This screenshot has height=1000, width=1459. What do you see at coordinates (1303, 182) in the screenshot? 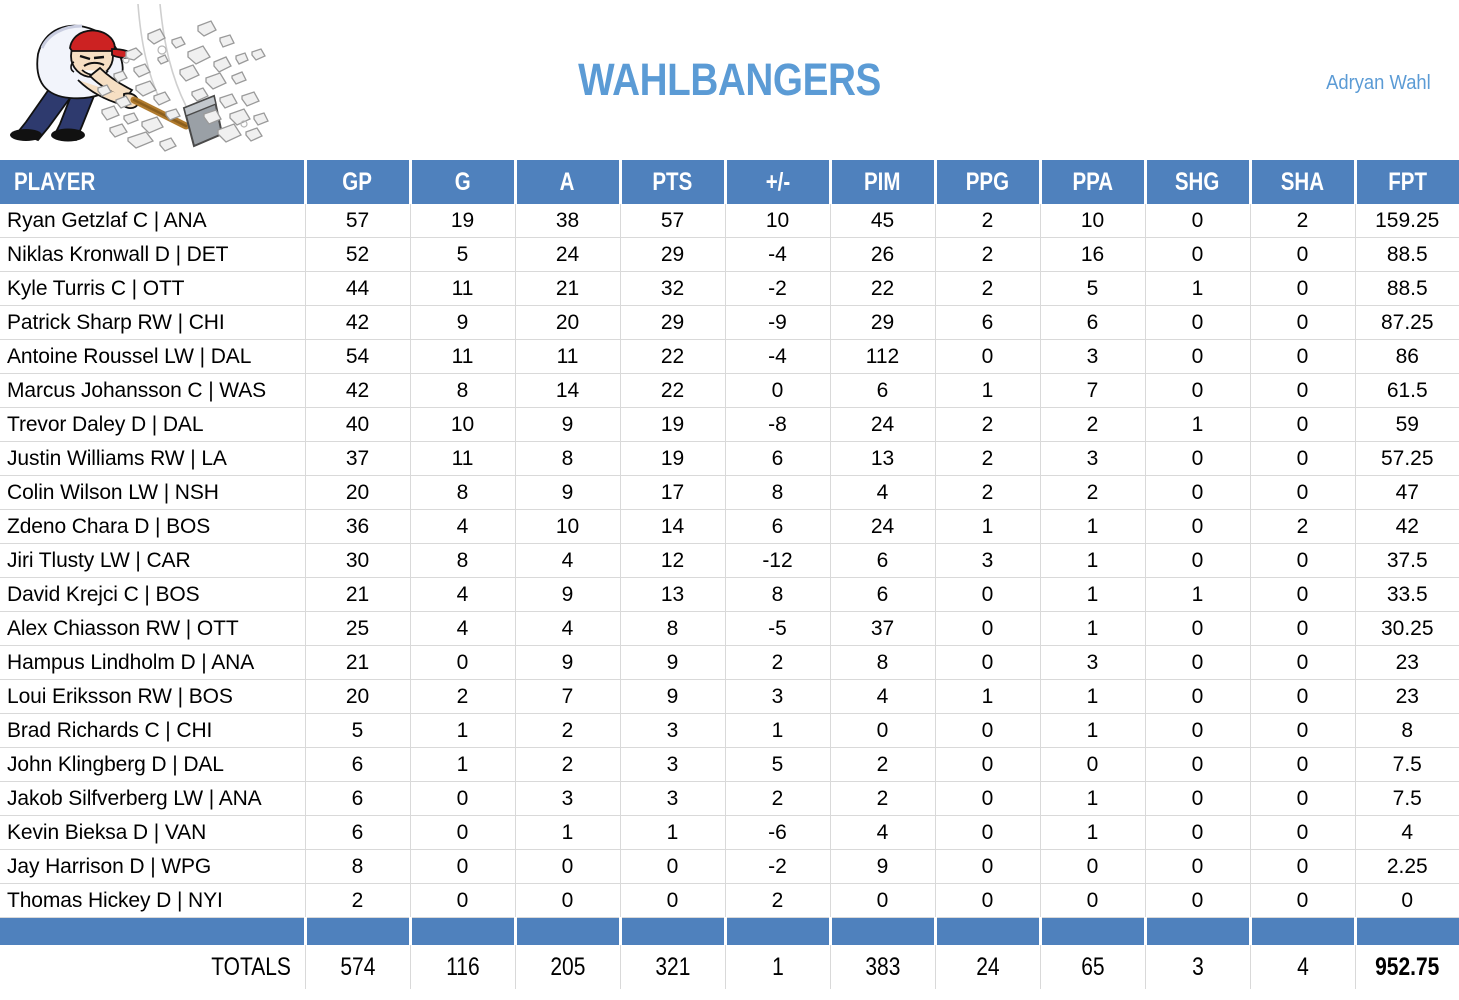
I see `column-header-sha: SHA` at bounding box center [1303, 182].